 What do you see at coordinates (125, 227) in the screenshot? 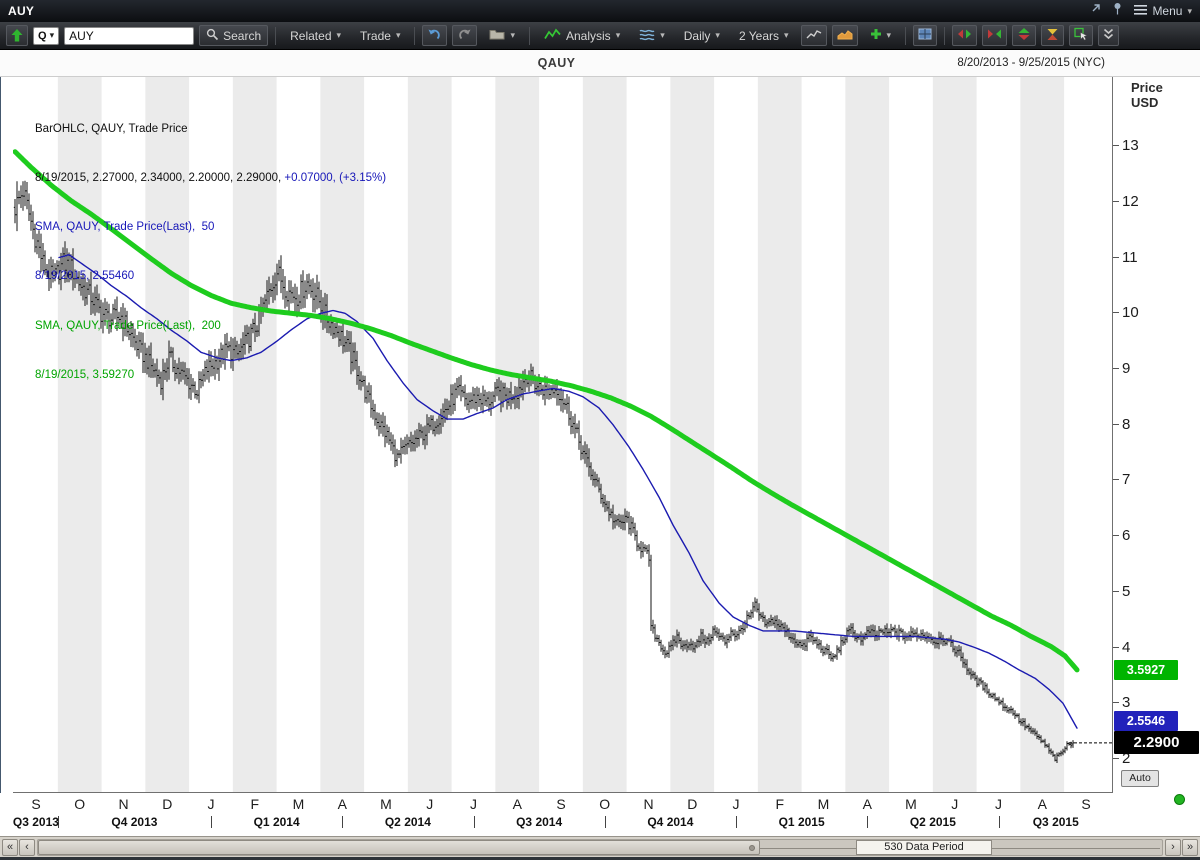
I see `legend-sma50-series: SMA, QAUY, Trade Price(Last), 50` at bounding box center [125, 227].